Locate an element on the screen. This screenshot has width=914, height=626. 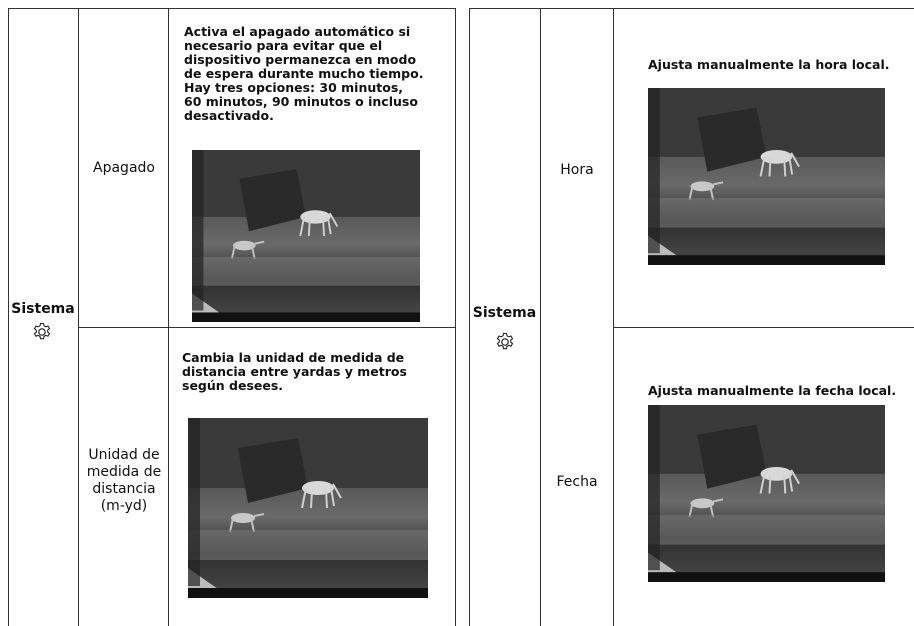
description: Ajusta manualmente la fecha local. is located at coordinates (772, 390).